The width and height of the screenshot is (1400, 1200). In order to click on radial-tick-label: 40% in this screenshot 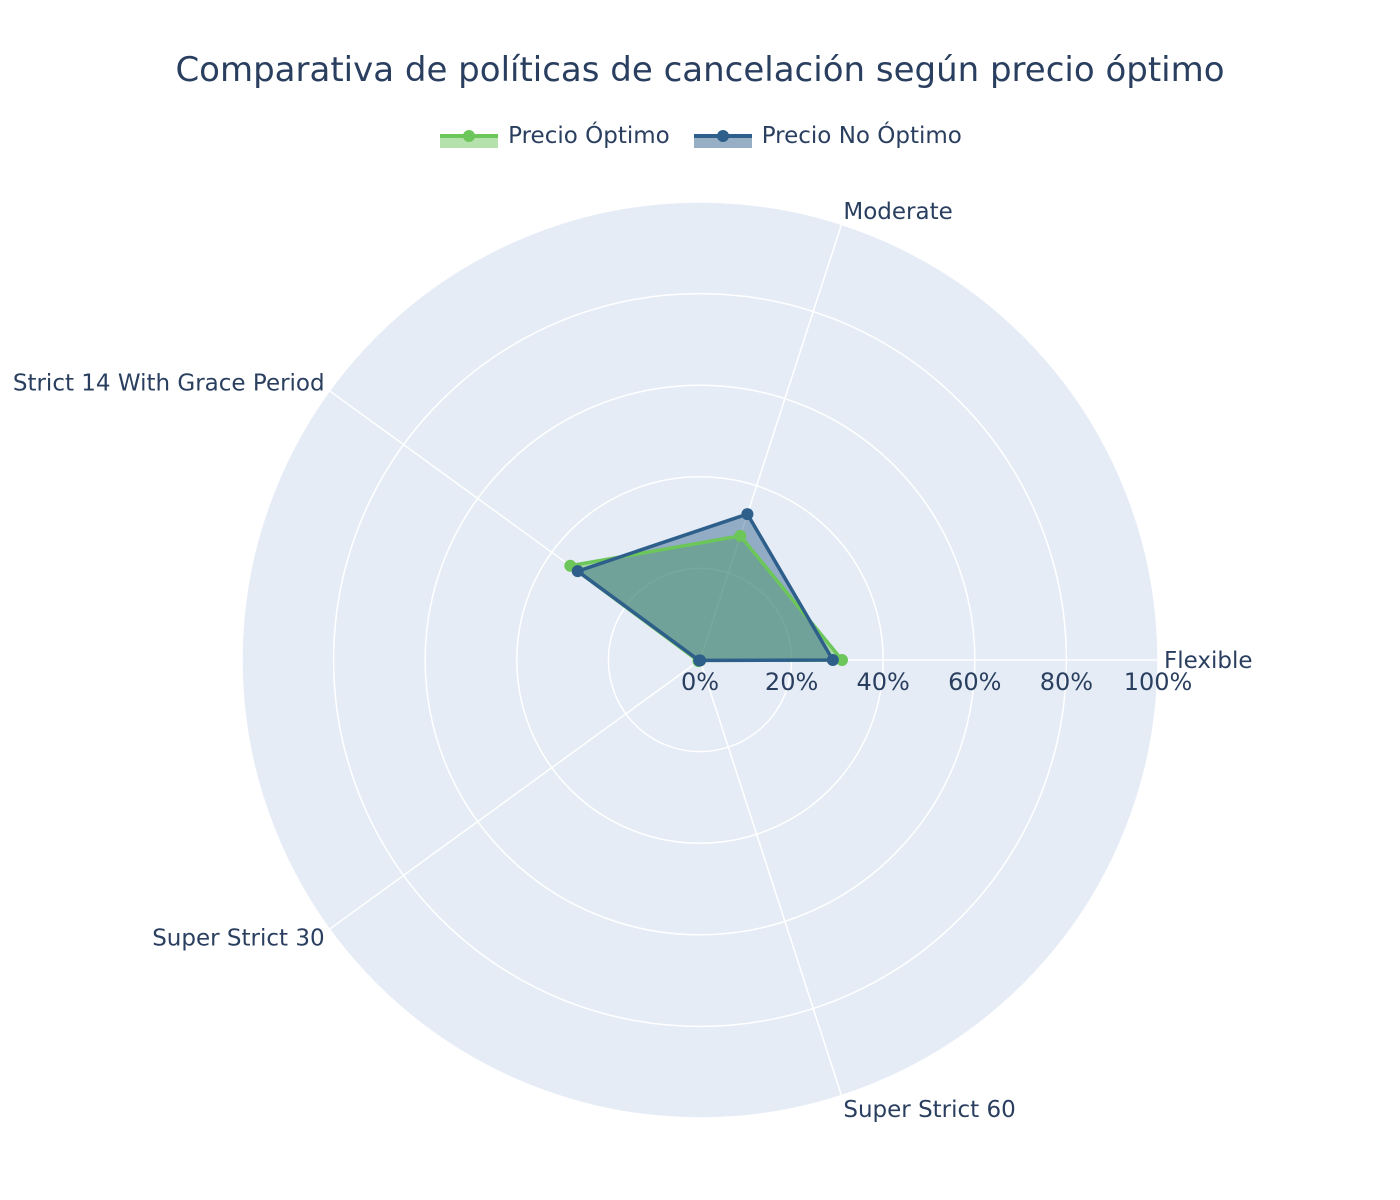, I will do `click(883, 682)`.